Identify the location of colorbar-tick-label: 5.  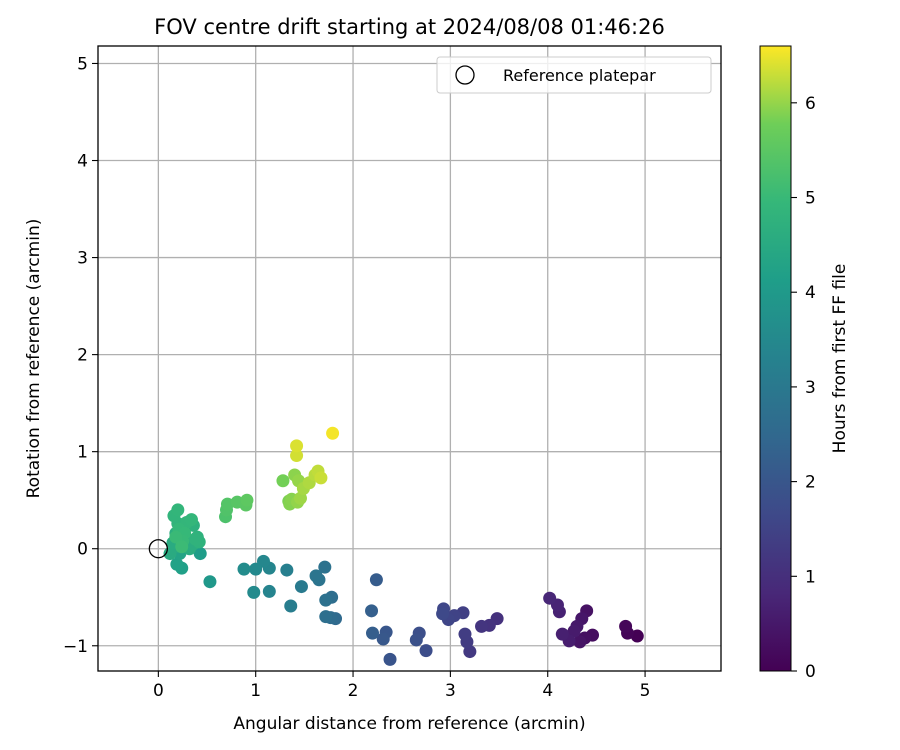
(810, 199).